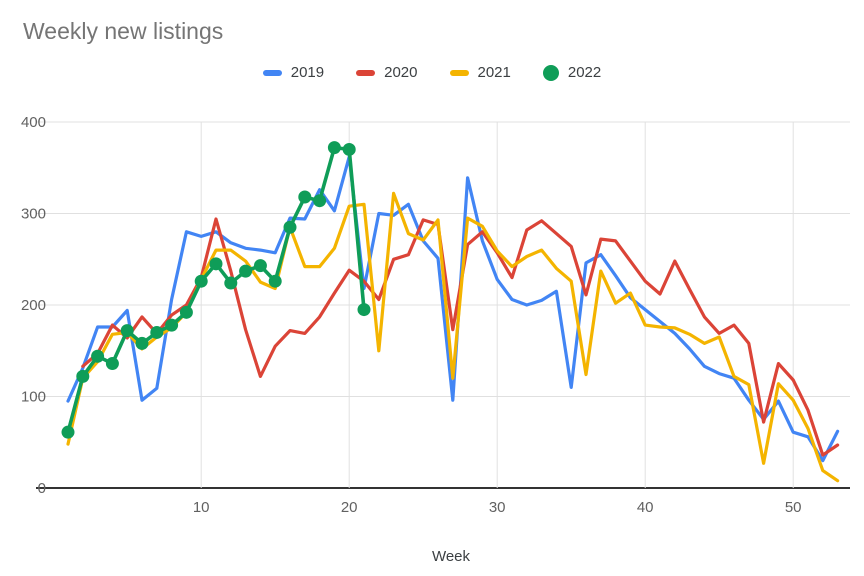 The width and height of the screenshot is (864, 576). What do you see at coordinates (550, 72) in the screenshot?
I see `legend-swatch-2022` at bounding box center [550, 72].